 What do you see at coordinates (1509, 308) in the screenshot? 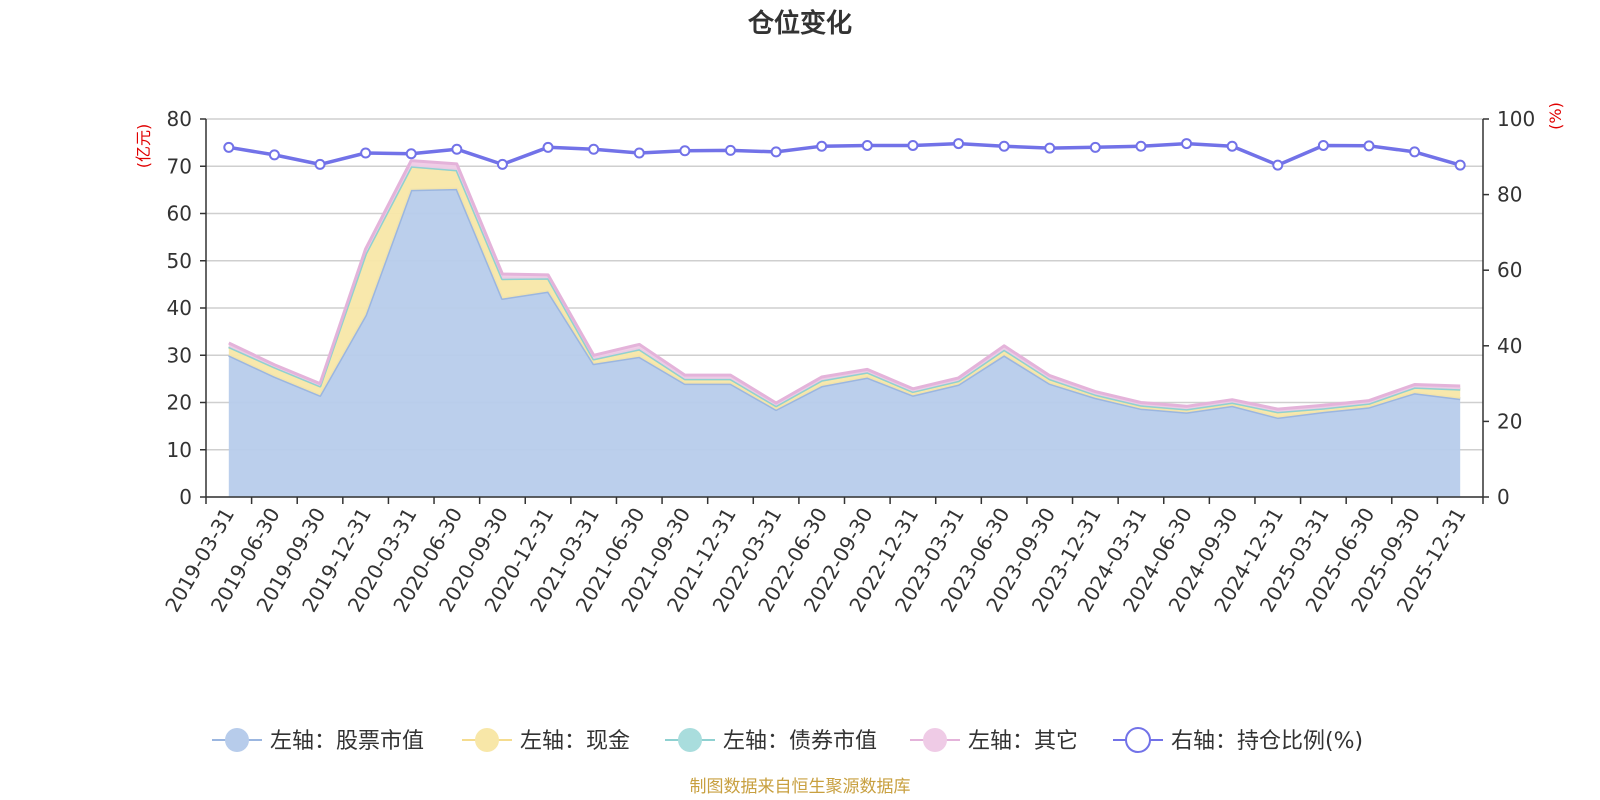
I see `right-axis-ticks: 0 20 40 60 80 100` at bounding box center [1509, 308].